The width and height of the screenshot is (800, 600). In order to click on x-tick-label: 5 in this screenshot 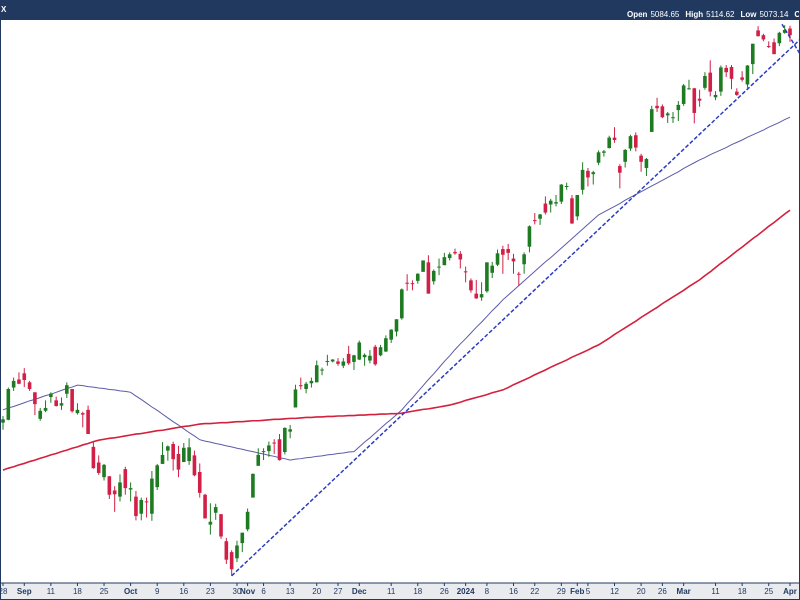, I will do `click(588, 591)`.